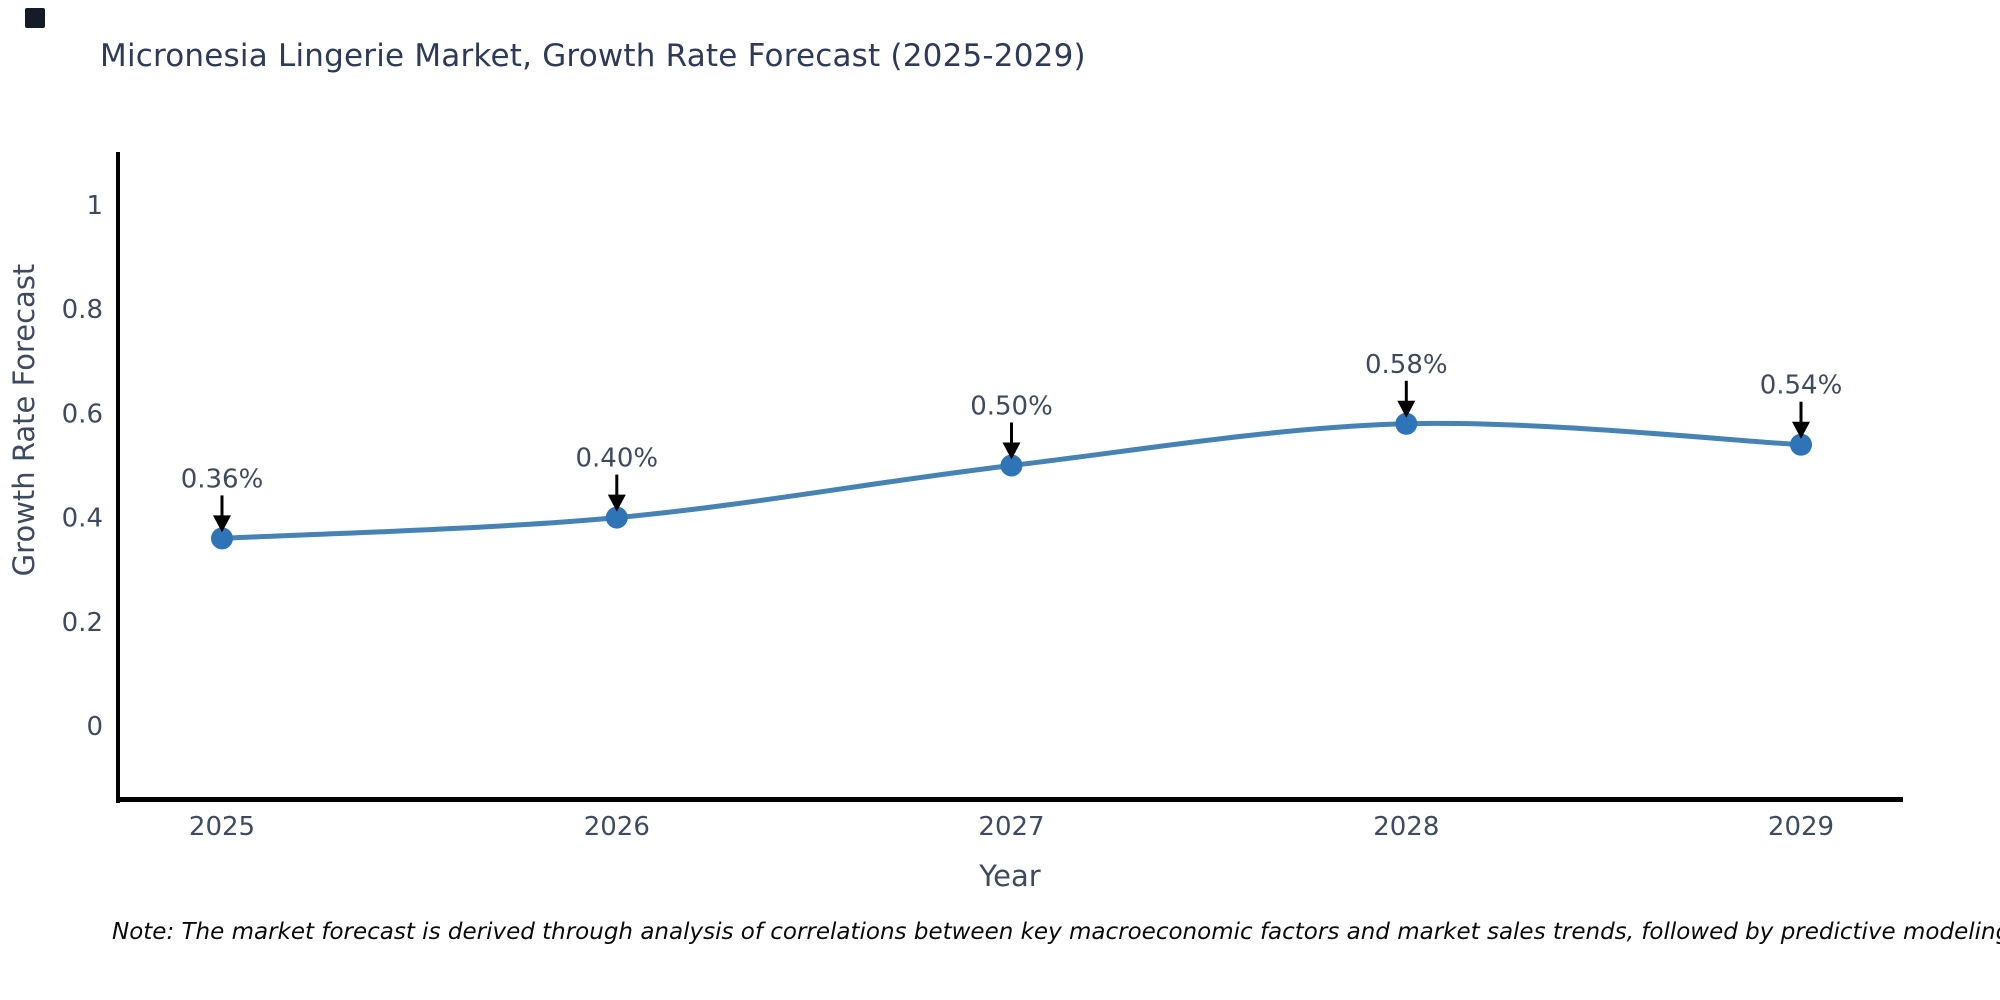 Image resolution: width=2000 pixels, height=1000 pixels. What do you see at coordinates (1009, 876) in the screenshot?
I see `x-axis-title: Year` at bounding box center [1009, 876].